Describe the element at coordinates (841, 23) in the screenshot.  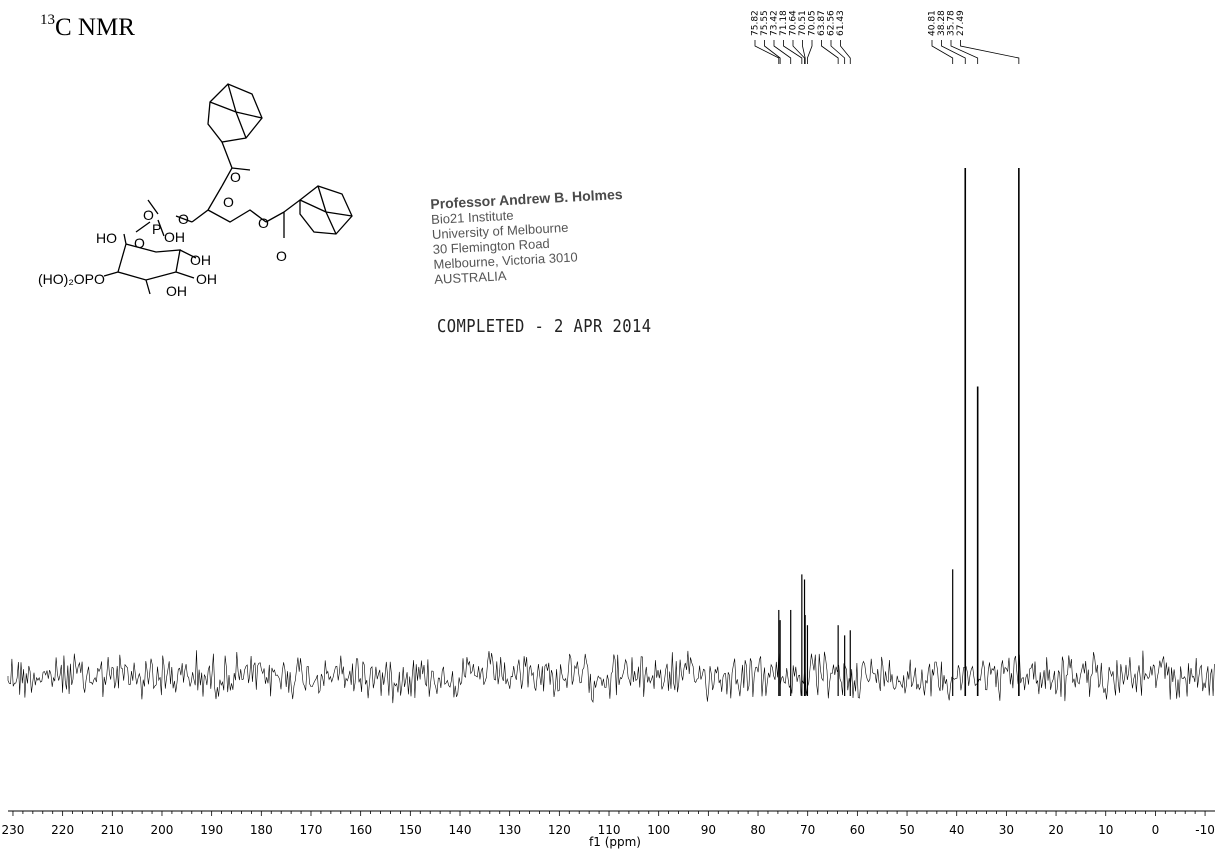
I see `peak-label-61-43: 61.43` at that location.